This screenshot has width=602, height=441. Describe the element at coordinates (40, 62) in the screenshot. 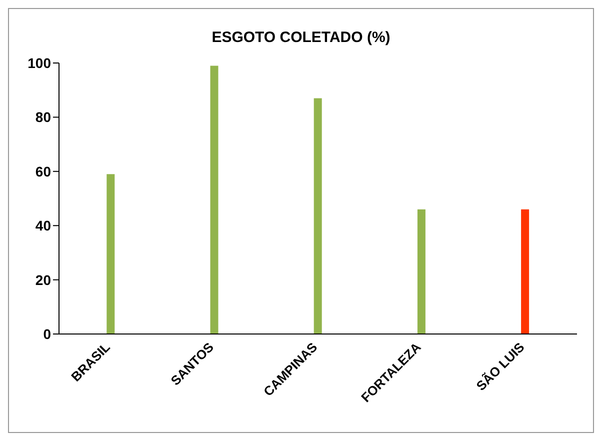

I see `y-tick-label: 100` at that location.